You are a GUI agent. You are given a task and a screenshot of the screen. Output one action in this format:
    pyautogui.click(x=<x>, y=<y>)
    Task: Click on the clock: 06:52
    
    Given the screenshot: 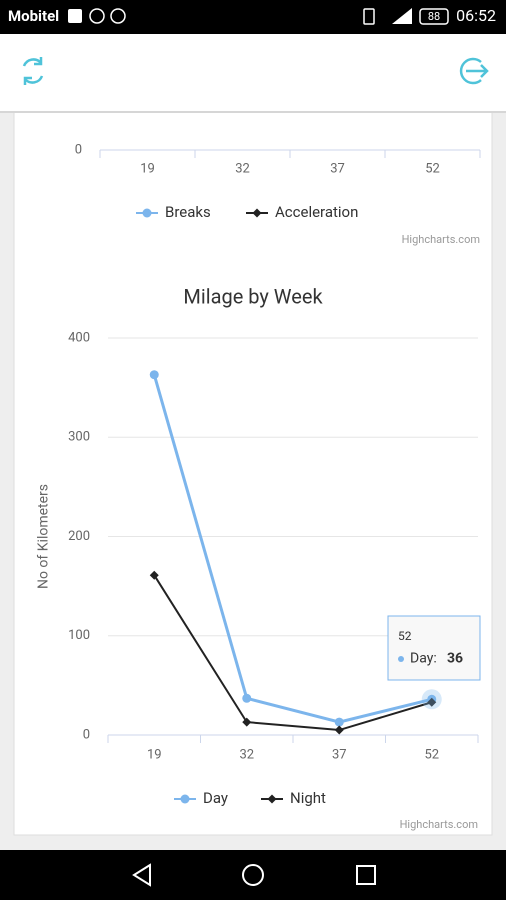 What is the action you would take?
    pyautogui.click(x=476, y=15)
    